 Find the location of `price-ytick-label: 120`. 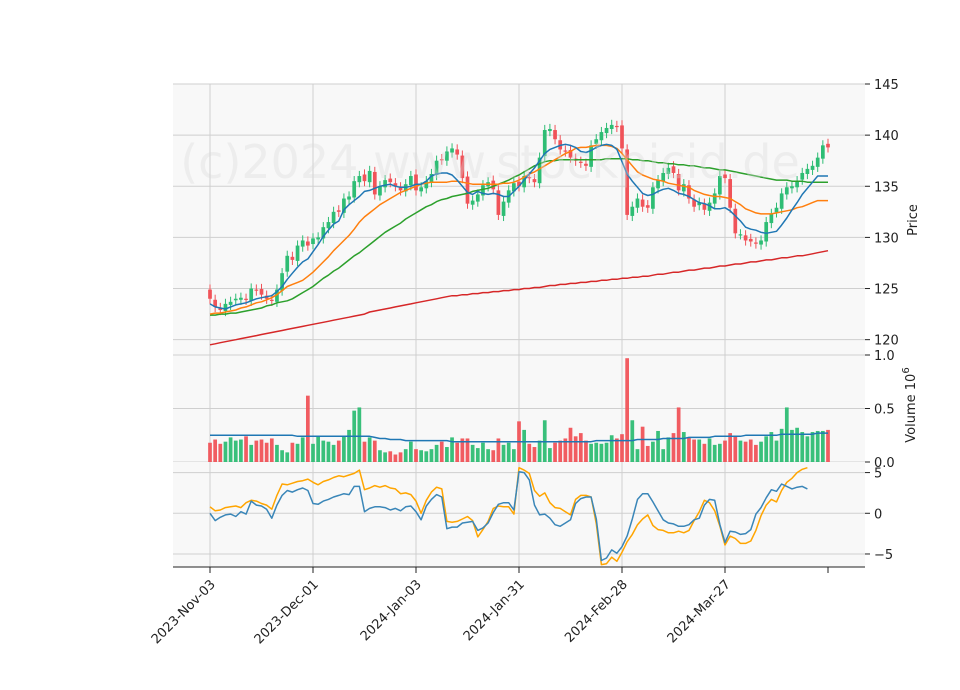

price-ytick-label: 120 is located at coordinates (886, 341).